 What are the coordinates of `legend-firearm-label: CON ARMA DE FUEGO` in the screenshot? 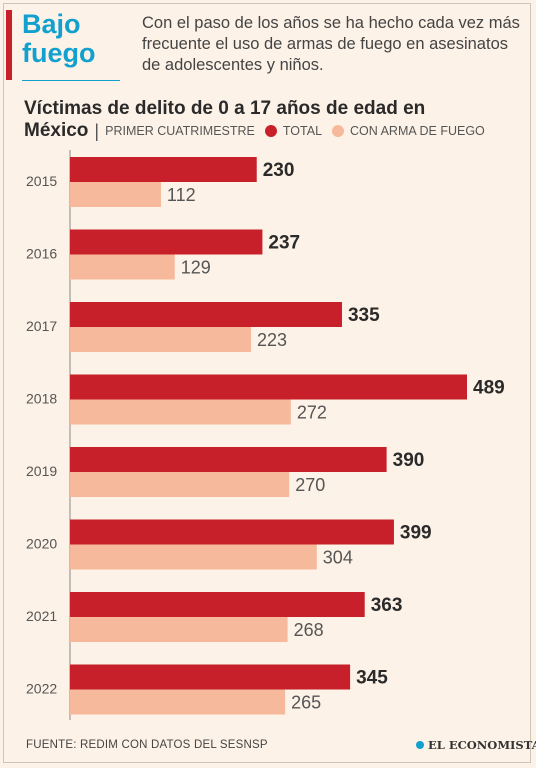 It's located at (417, 131).